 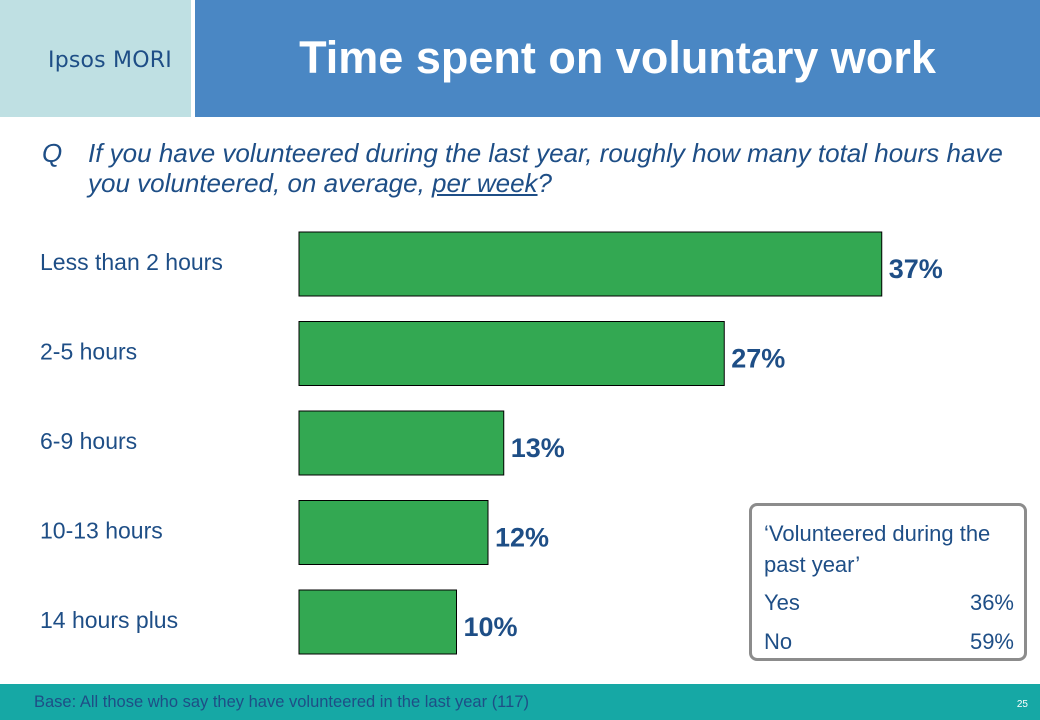 I want to click on summary-row-yes: Yes 36%, so click(x=889, y=603).